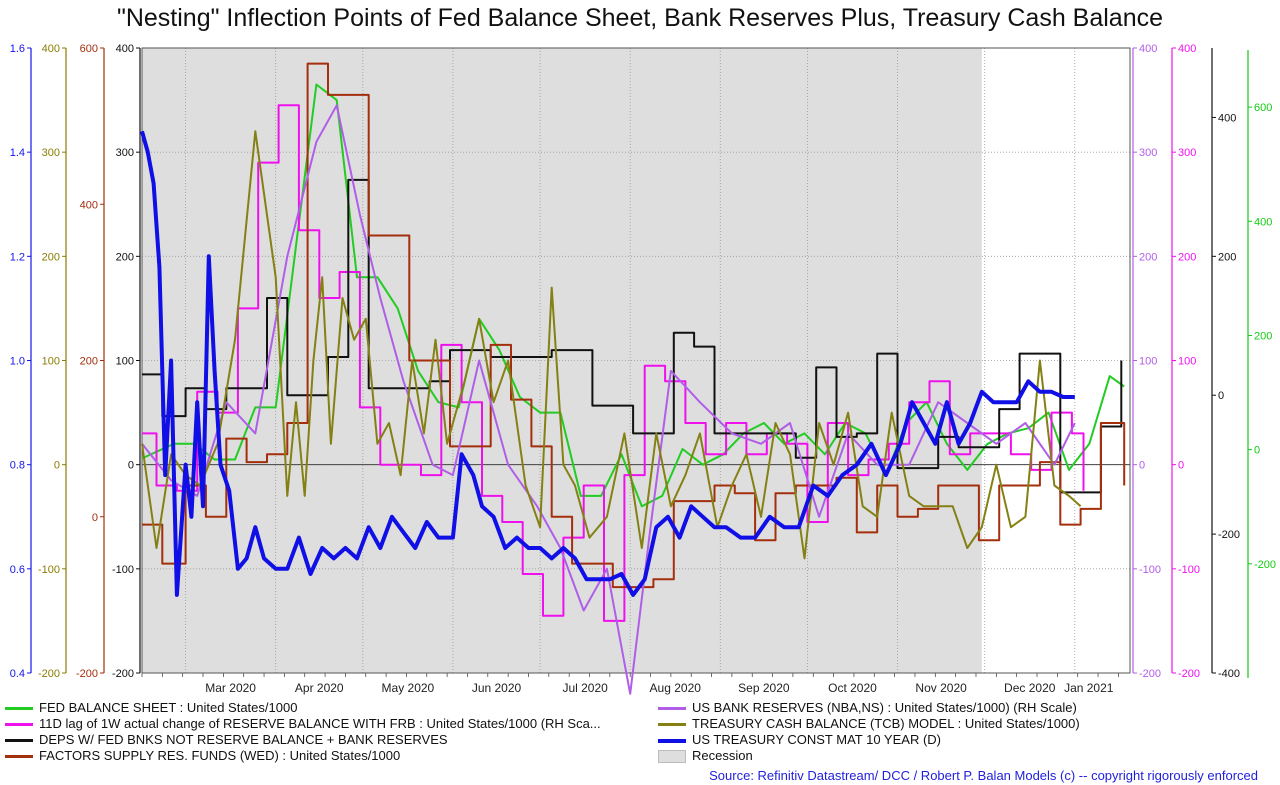 The image size is (1280, 785). What do you see at coordinates (131, 466) in the screenshot?
I see `axis-tick-label-fed: 0` at bounding box center [131, 466].